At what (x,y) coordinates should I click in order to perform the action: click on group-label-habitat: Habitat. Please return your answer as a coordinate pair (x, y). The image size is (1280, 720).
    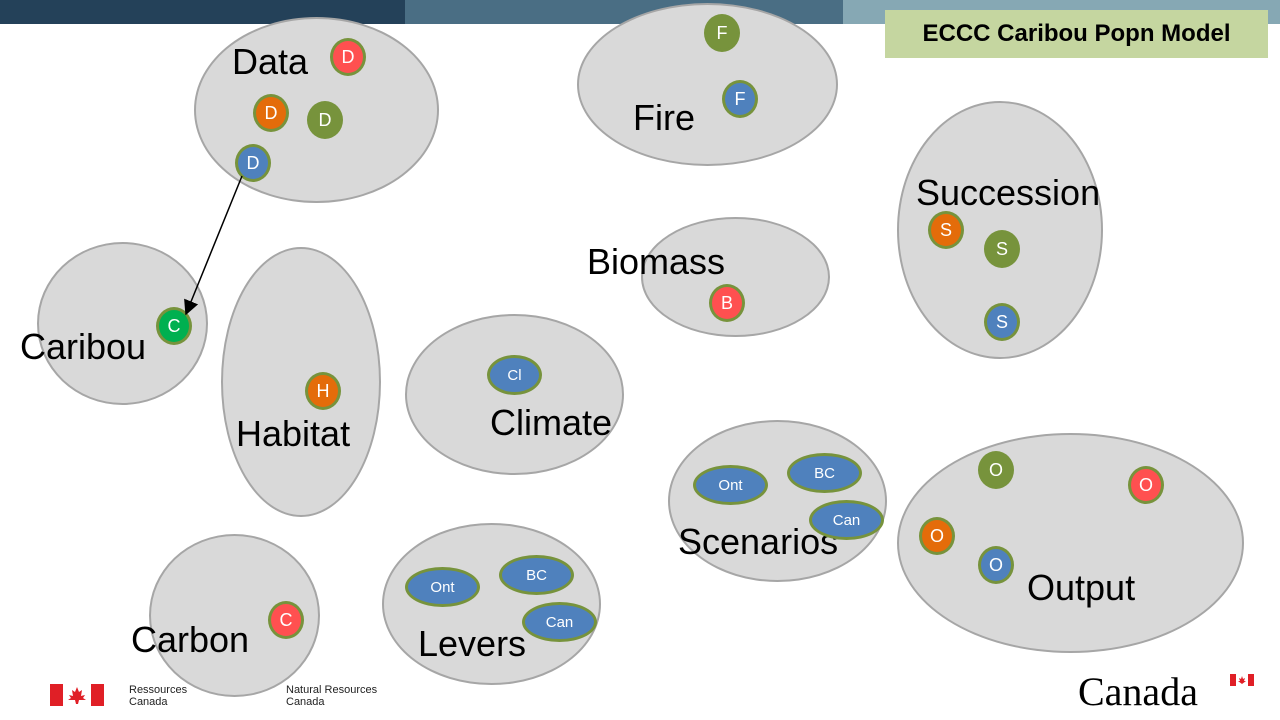
    Looking at the image, I should click on (293, 433).